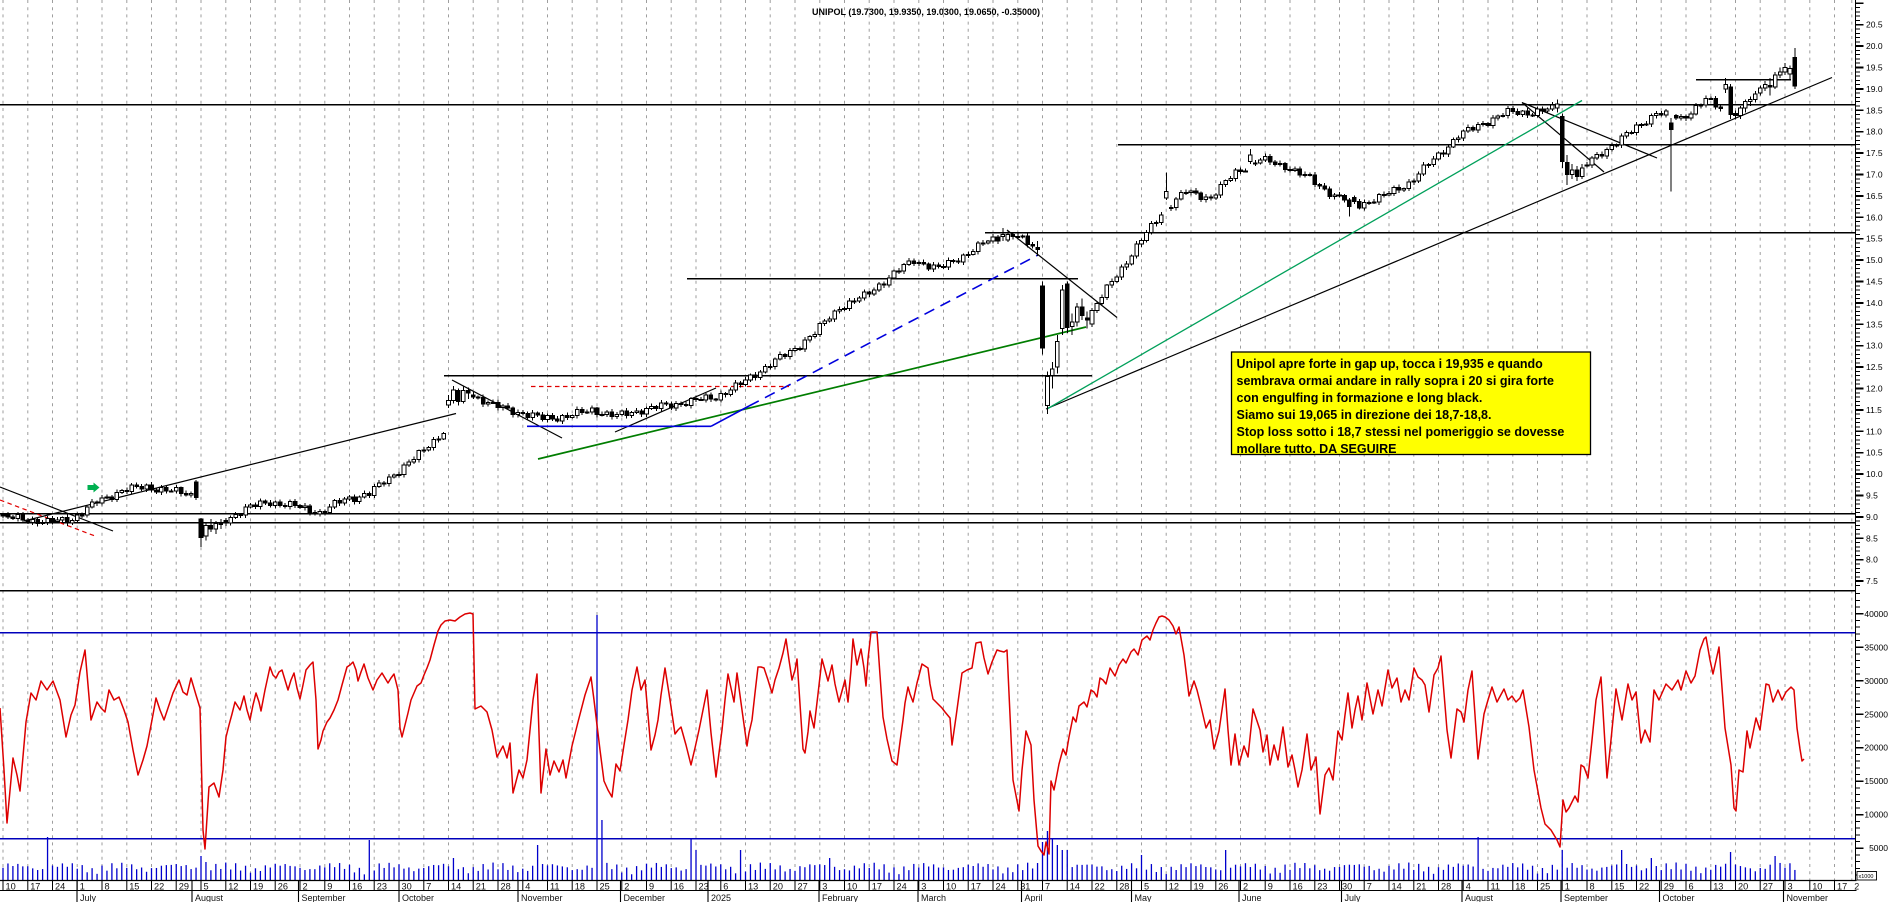 The height and width of the screenshot is (902, 1890). Describe the element at coordinates (1144, 897) in the screenshot. I see `svg-text: May` at that location.